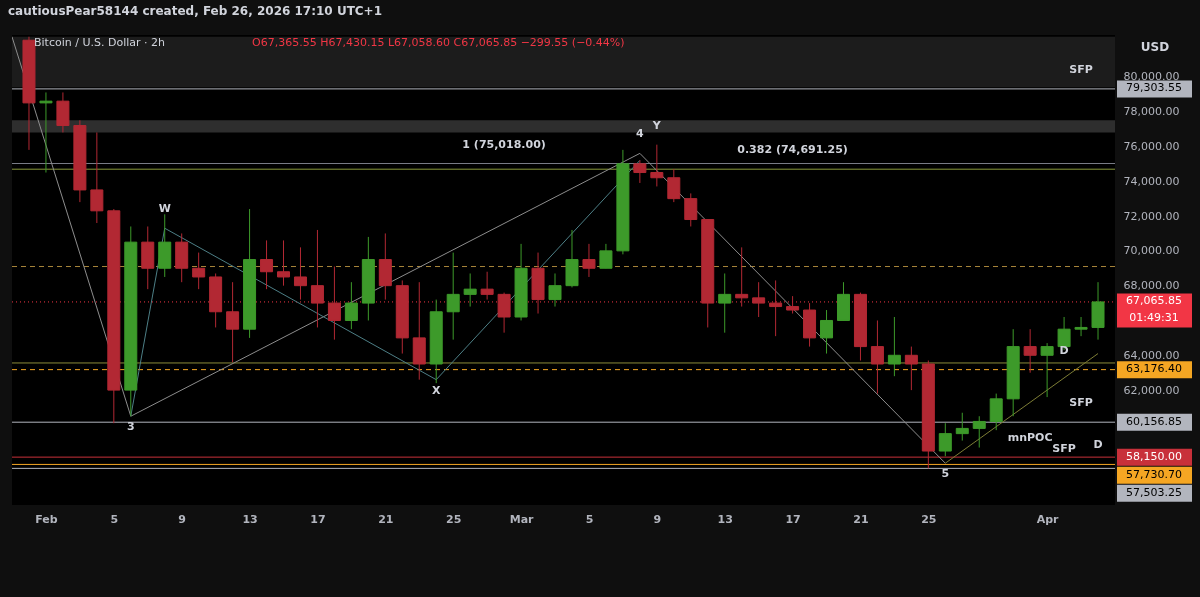  What do you see at coordinates (522, 519) in the screenshot?
I see `x-tick-label: Mar` at bounding box center [522, 519].